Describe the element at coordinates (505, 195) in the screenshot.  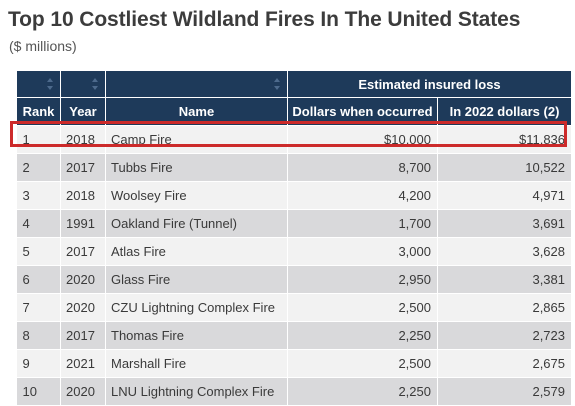
I see `adjusted-cell: 4,971` at that location.